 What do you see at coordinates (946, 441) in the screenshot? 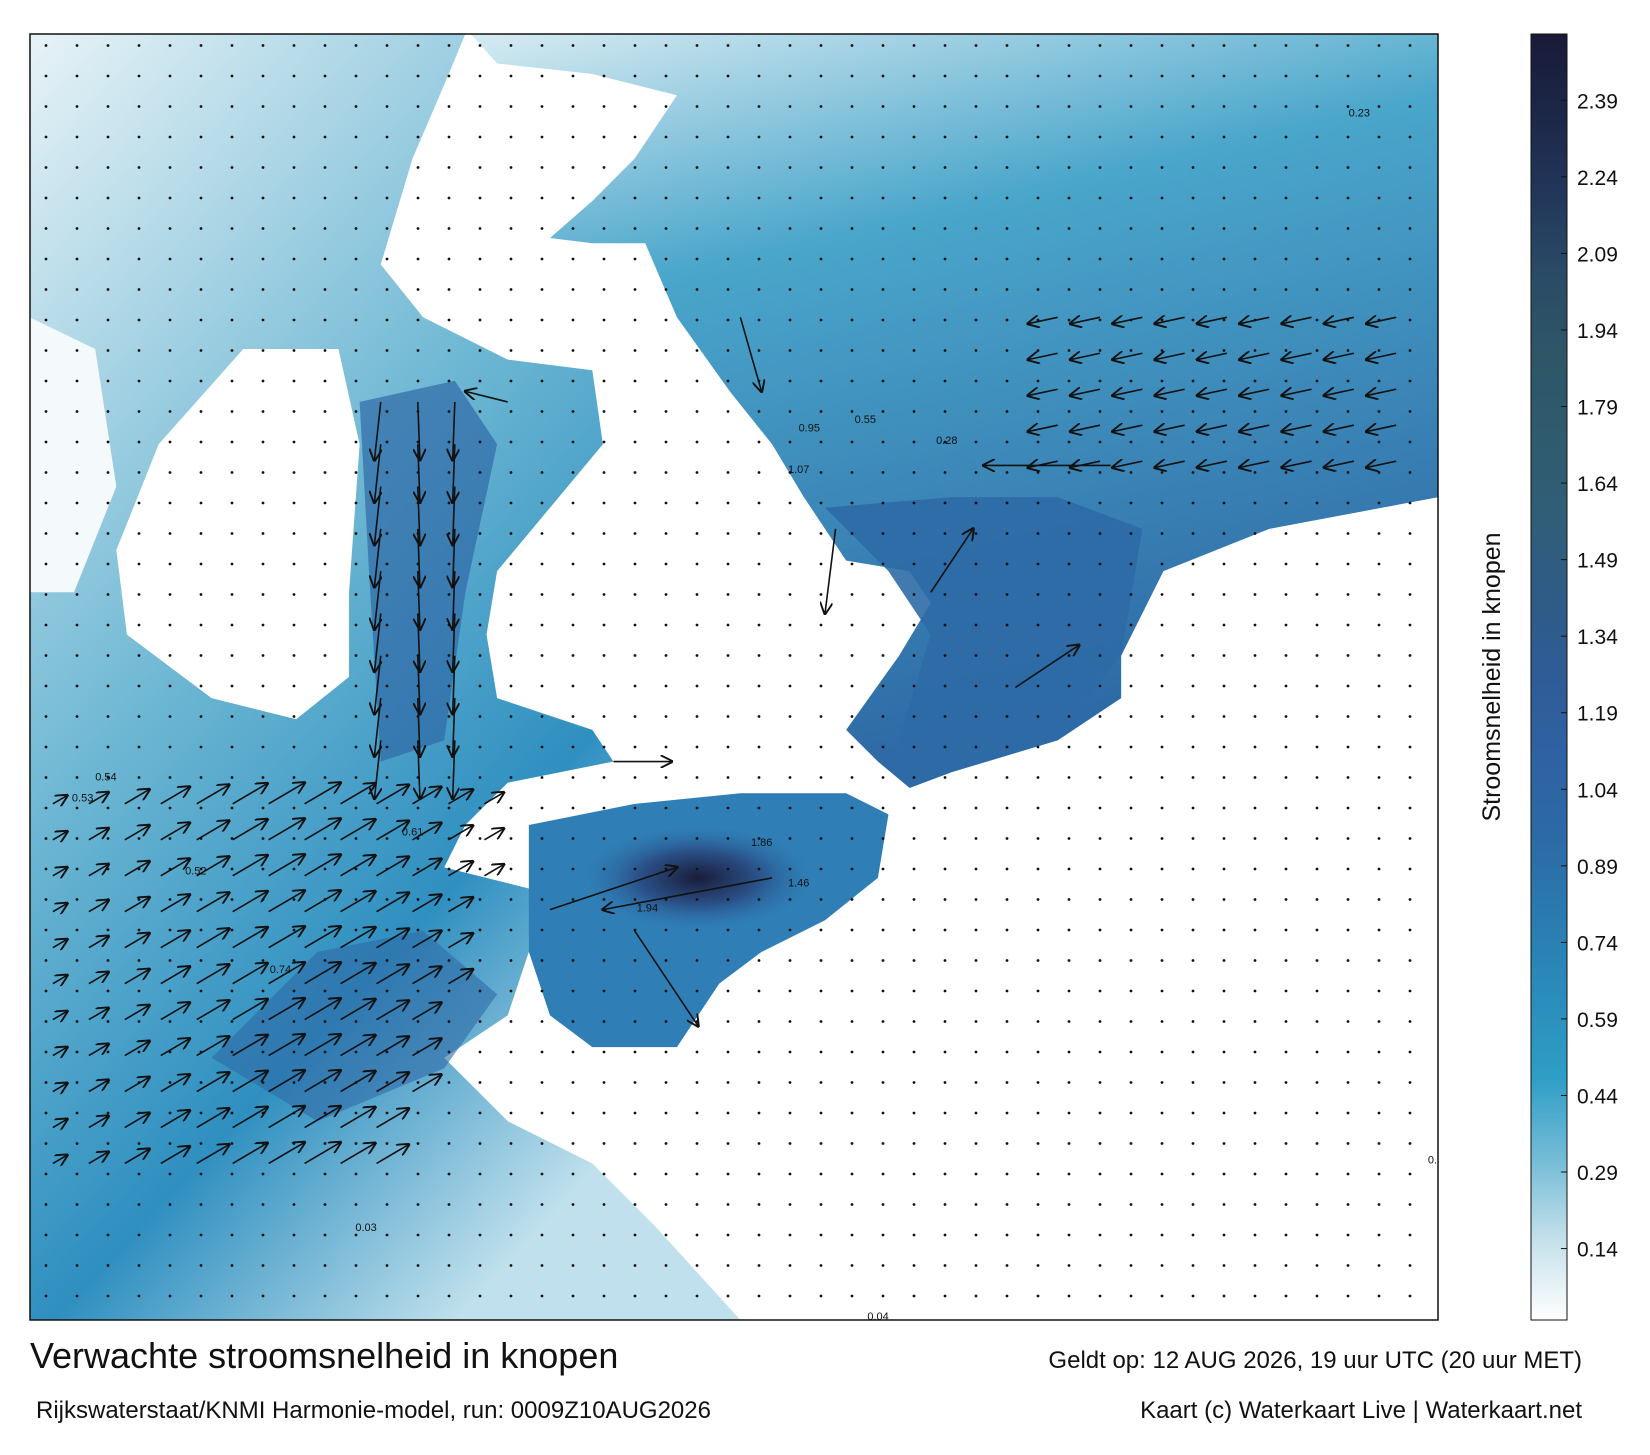
I see `map-value-label: 0.28` at bounding box center [946, 441].